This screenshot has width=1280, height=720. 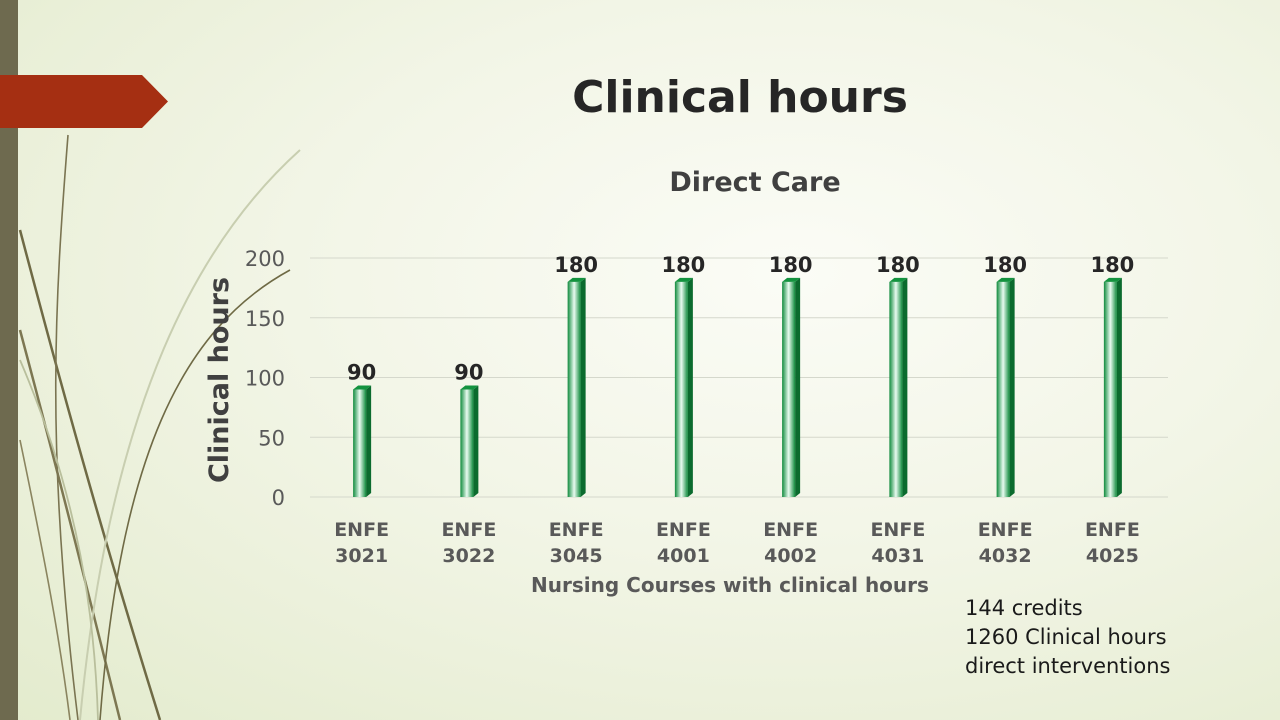 I want to click on y-tick-label: 100, so click(x=265, y=379).